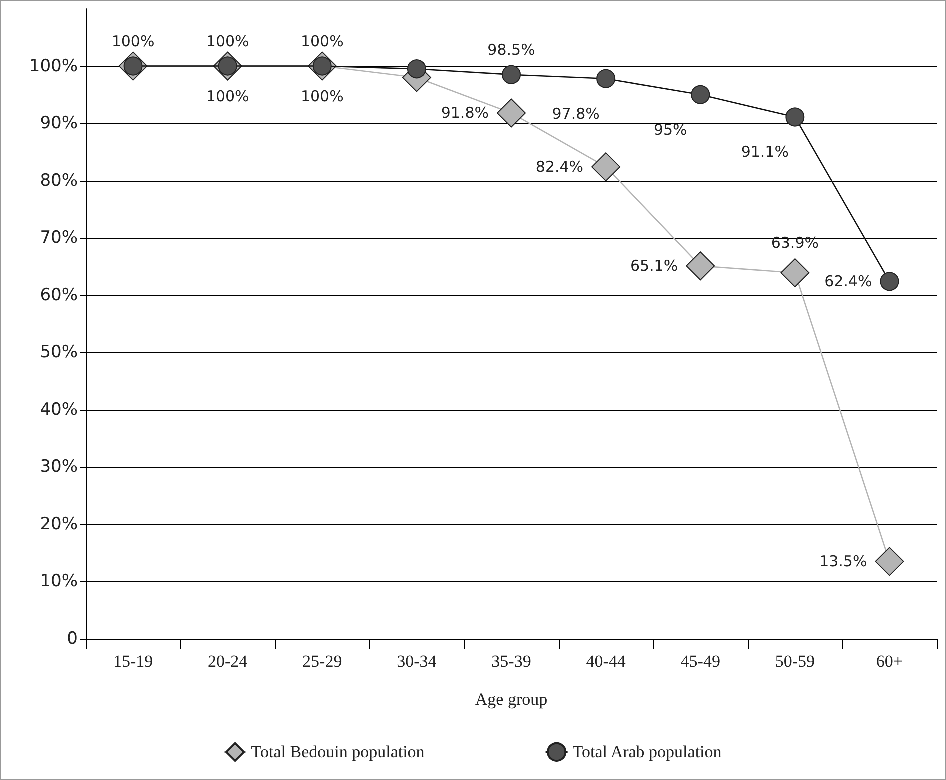 The width and height of the screenshot is (946, 780). Describe the element at coordinates (560, 167) in the screenshot. I see `data-label: 82.4%` at that location.